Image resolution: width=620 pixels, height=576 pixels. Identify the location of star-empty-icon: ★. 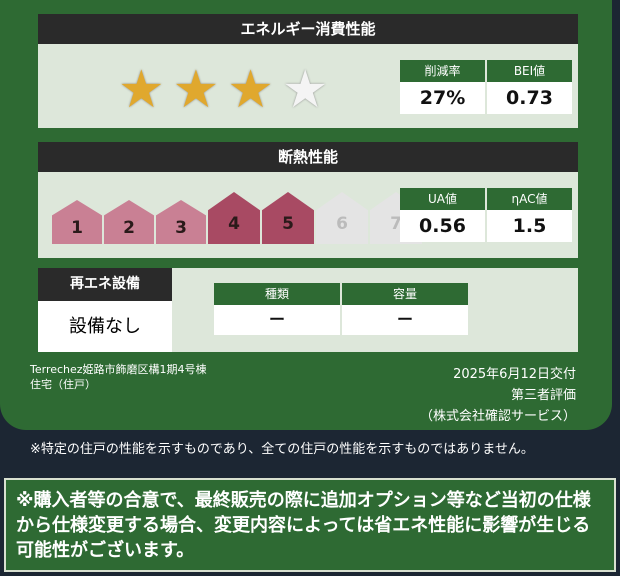
(305, 90).